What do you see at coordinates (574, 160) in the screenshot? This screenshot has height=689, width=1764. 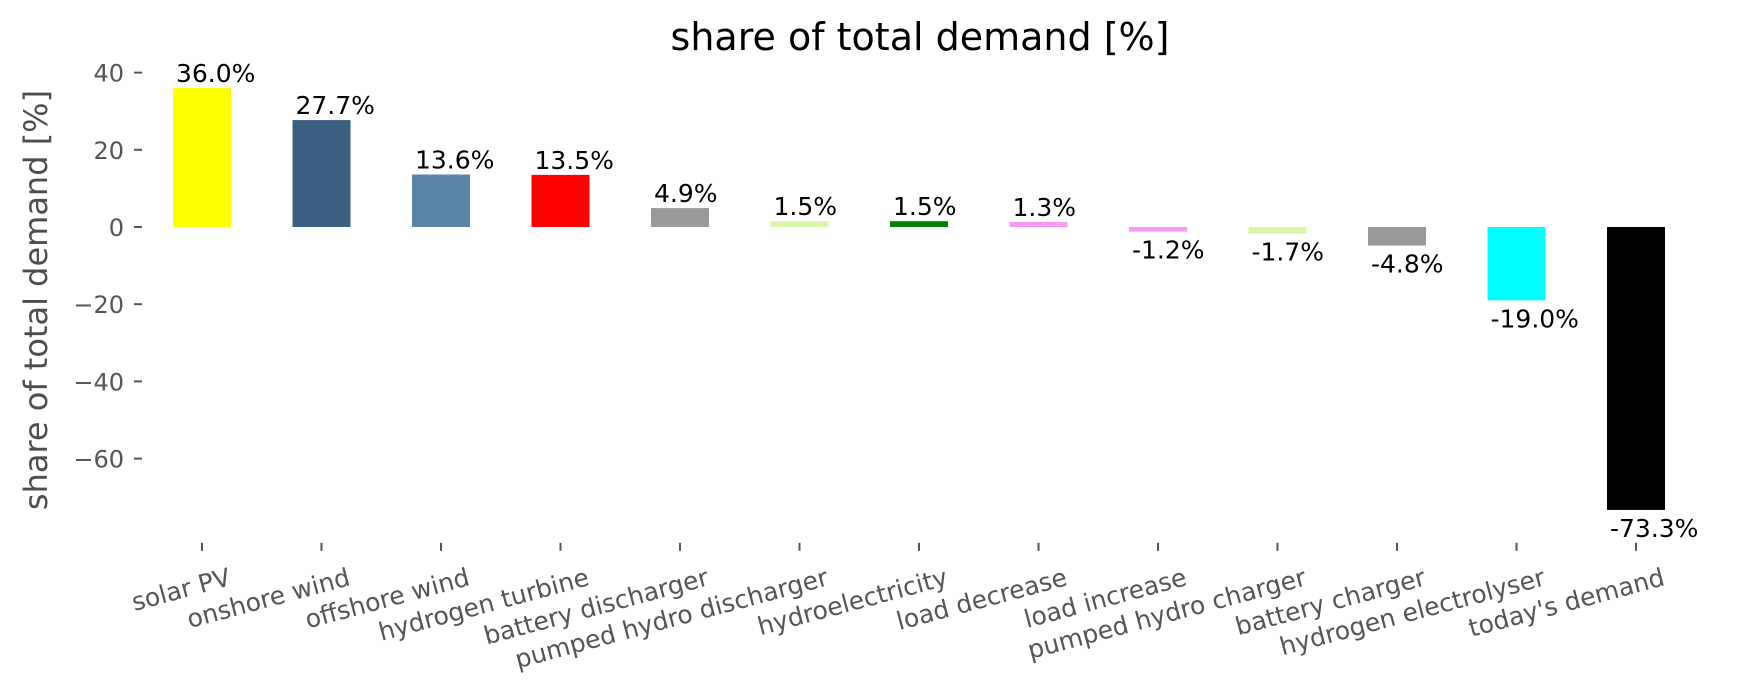 I see `data-label: 13.5%` at bounding box center [574, 160].